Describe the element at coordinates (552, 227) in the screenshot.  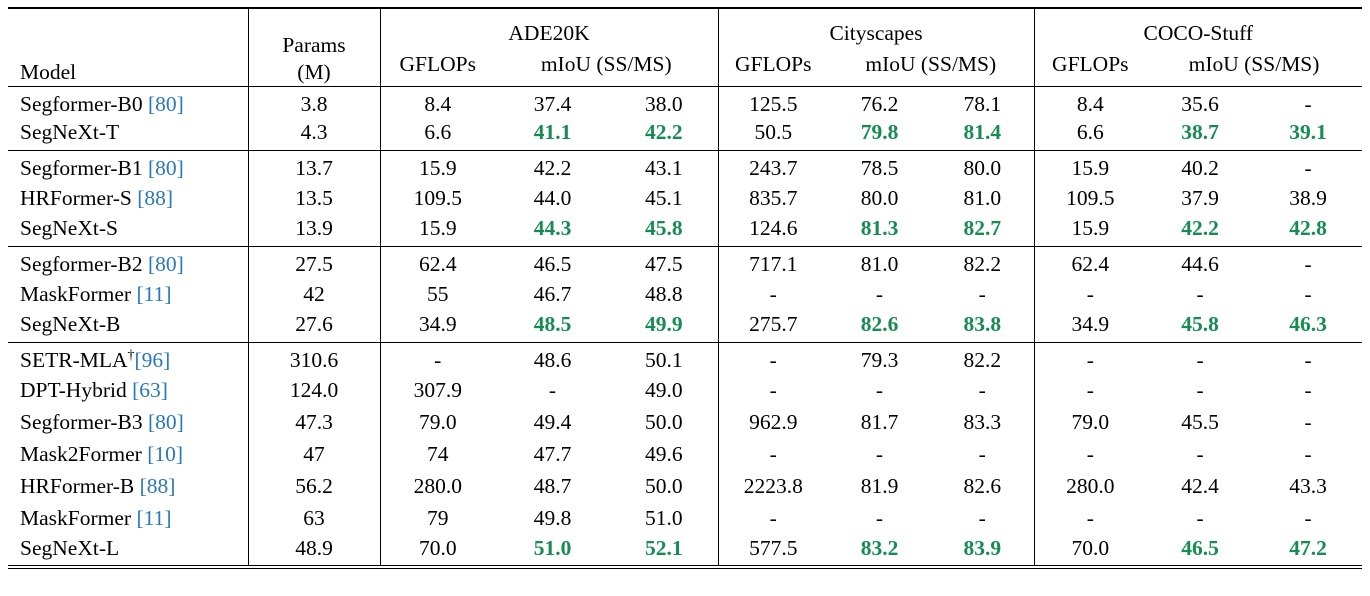
I see `value-cell: 44.3` at that location.